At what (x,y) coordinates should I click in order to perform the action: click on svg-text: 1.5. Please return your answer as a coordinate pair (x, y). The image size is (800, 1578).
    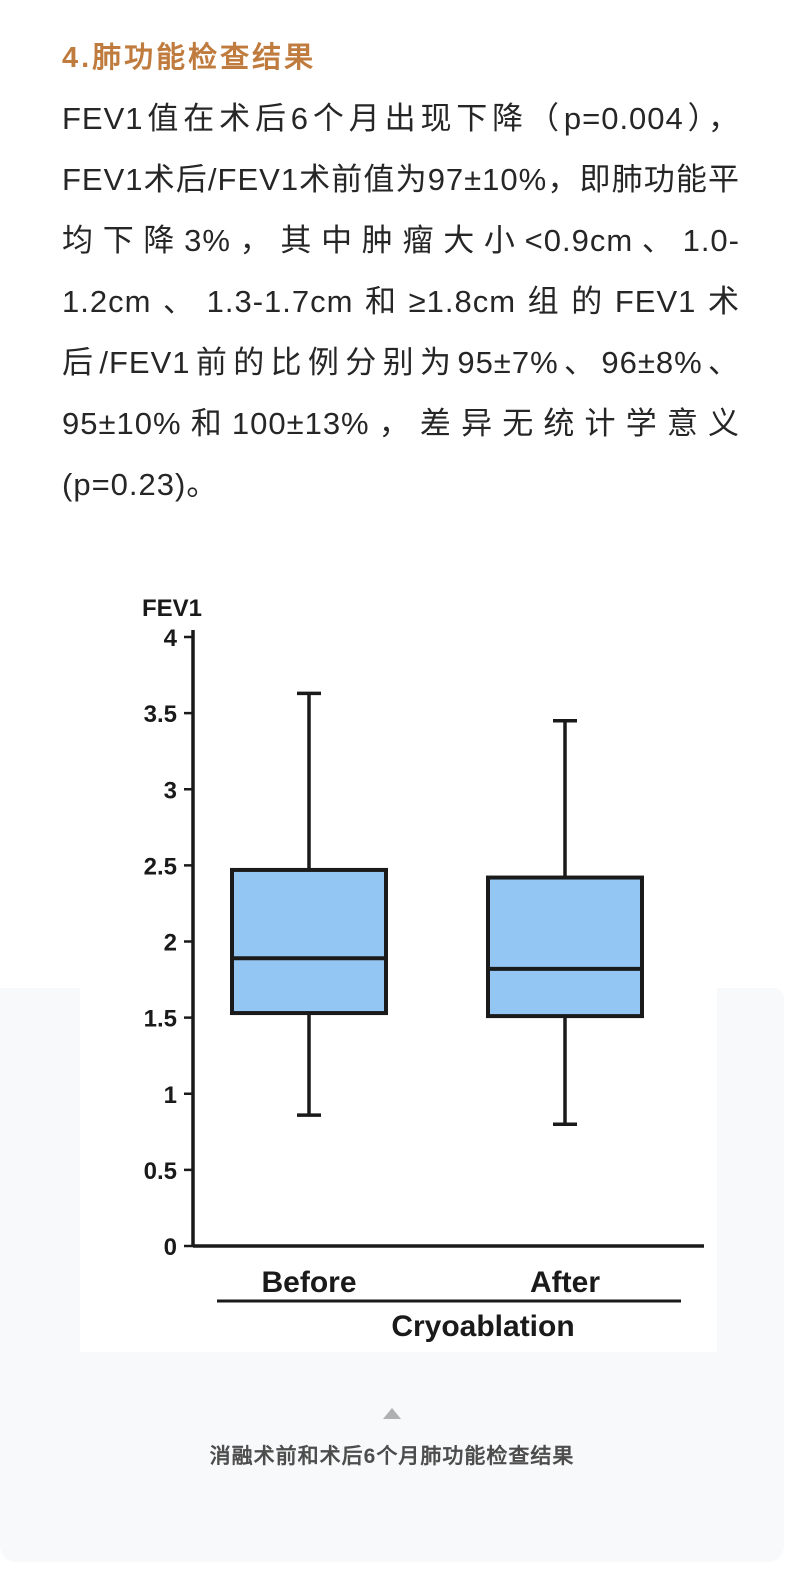
    Looking at the image, I should click on (160, 1019).